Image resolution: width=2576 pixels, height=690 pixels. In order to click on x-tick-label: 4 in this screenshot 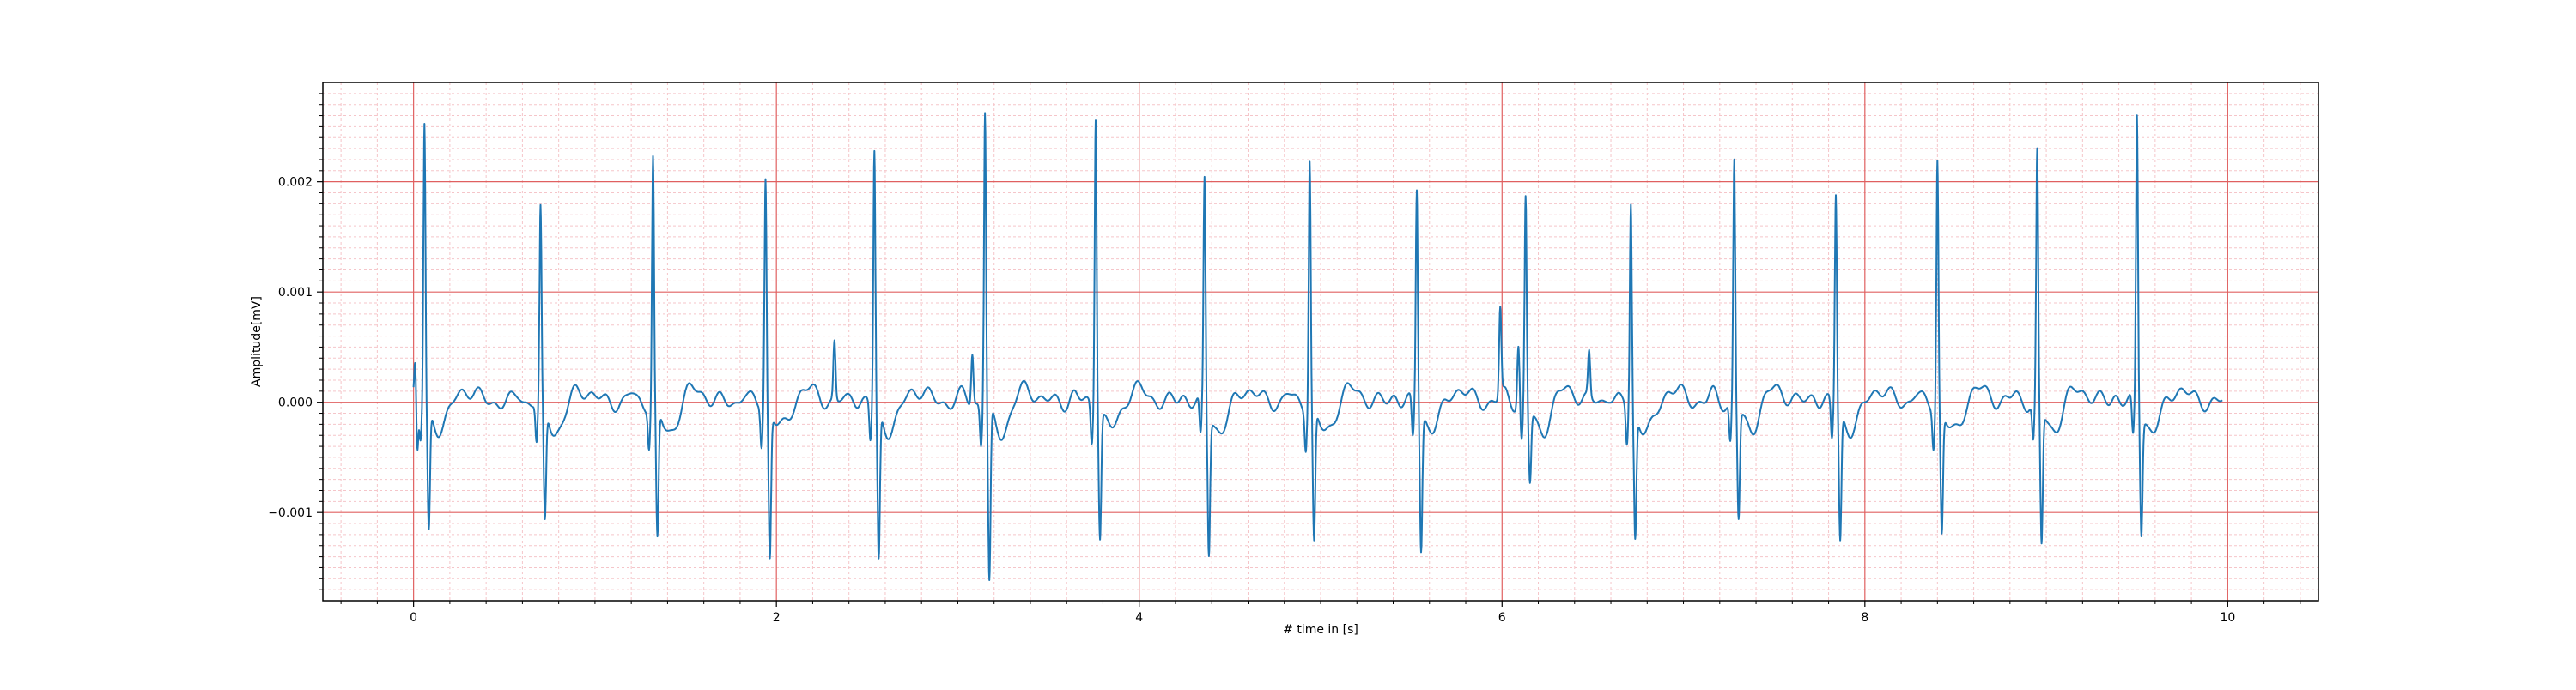, I will do `click(1139, 618)`.